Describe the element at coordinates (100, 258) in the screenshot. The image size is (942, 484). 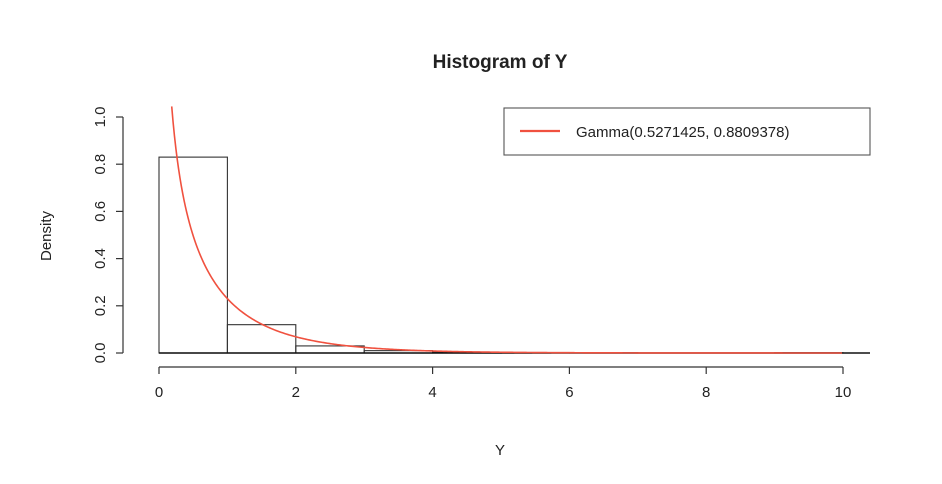
I see `y-tick-label-2: 0.4` at that location.